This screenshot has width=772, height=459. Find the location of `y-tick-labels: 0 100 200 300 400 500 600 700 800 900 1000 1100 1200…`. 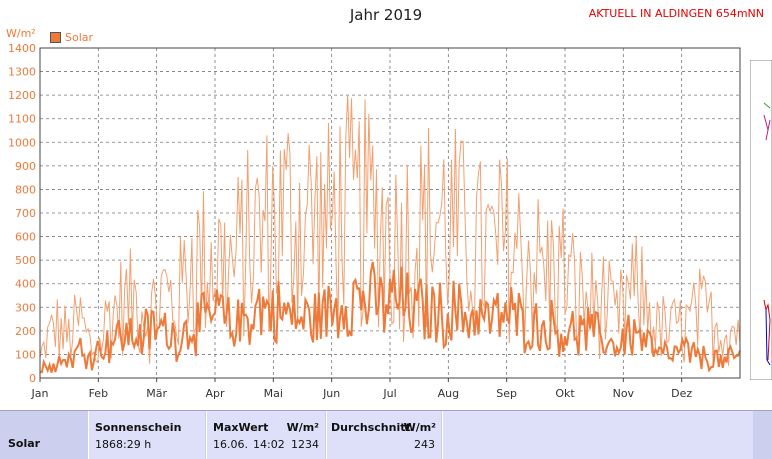

y-tick-labels: 0 100 200 300 400 500 600 700 800 900 1000 1100 1200… is located at coordinates (22, 213).